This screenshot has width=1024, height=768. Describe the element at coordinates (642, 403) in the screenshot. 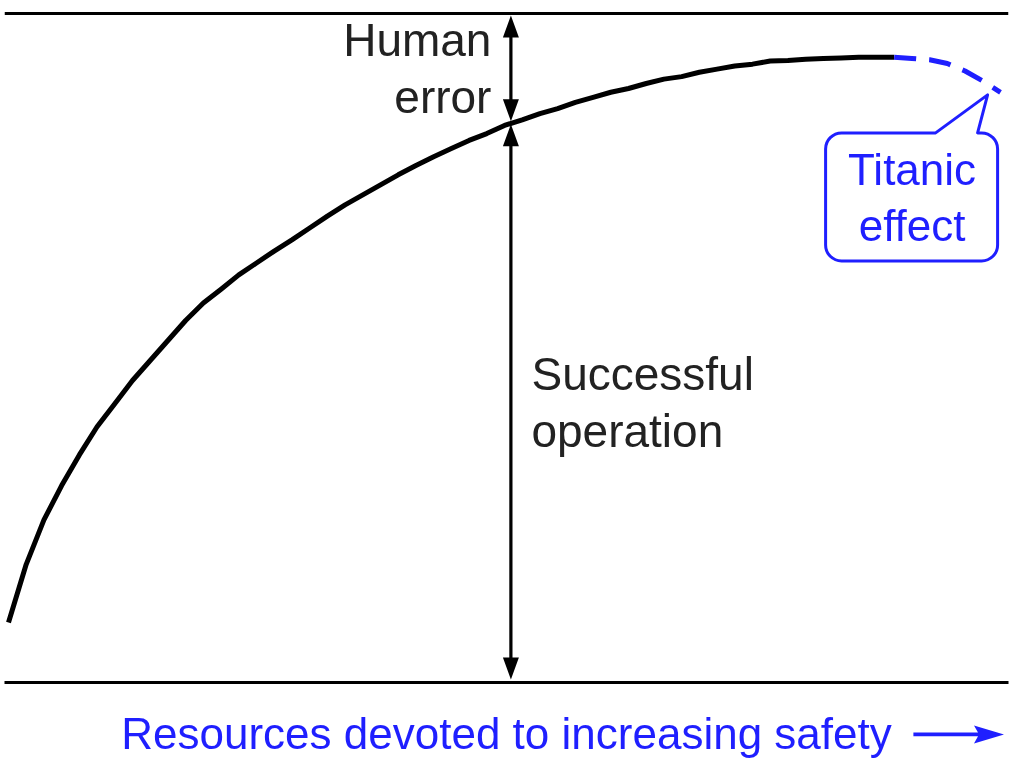

I see `annotation: Successful operation` at that location.